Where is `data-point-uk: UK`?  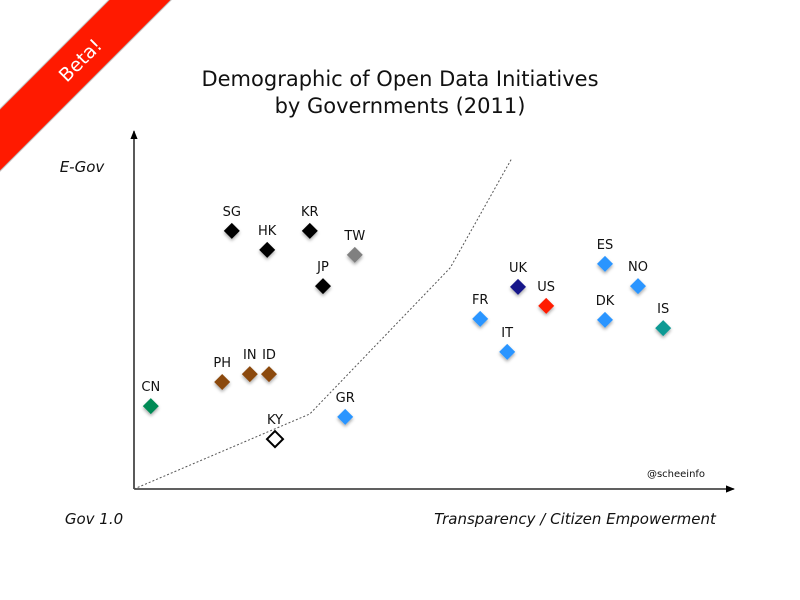
data-point-uk: UK is located at coordinates (518, 278).